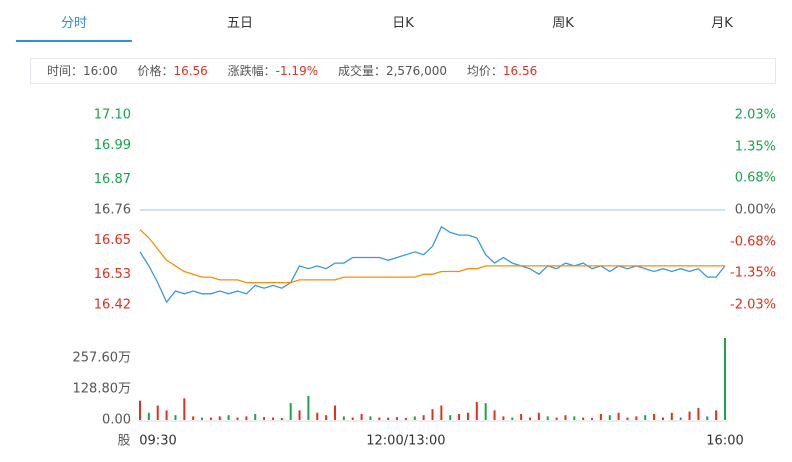  I want to click on info-value: -1.19%, so click(297, 71).